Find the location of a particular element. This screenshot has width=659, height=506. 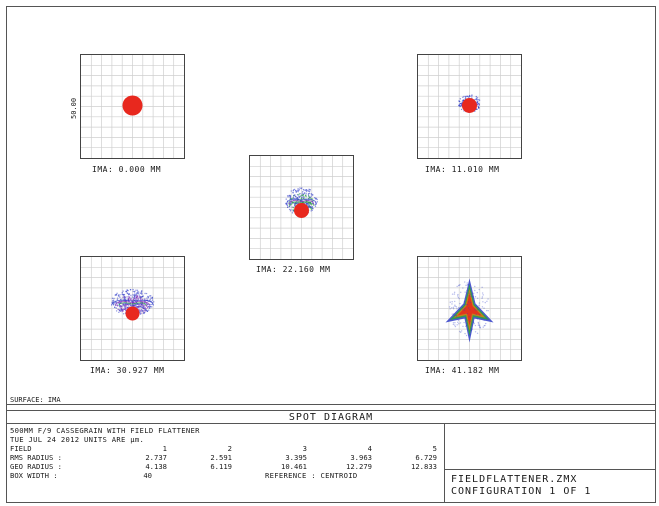

spot-field-5-plot is located at coordinates (469, 308).